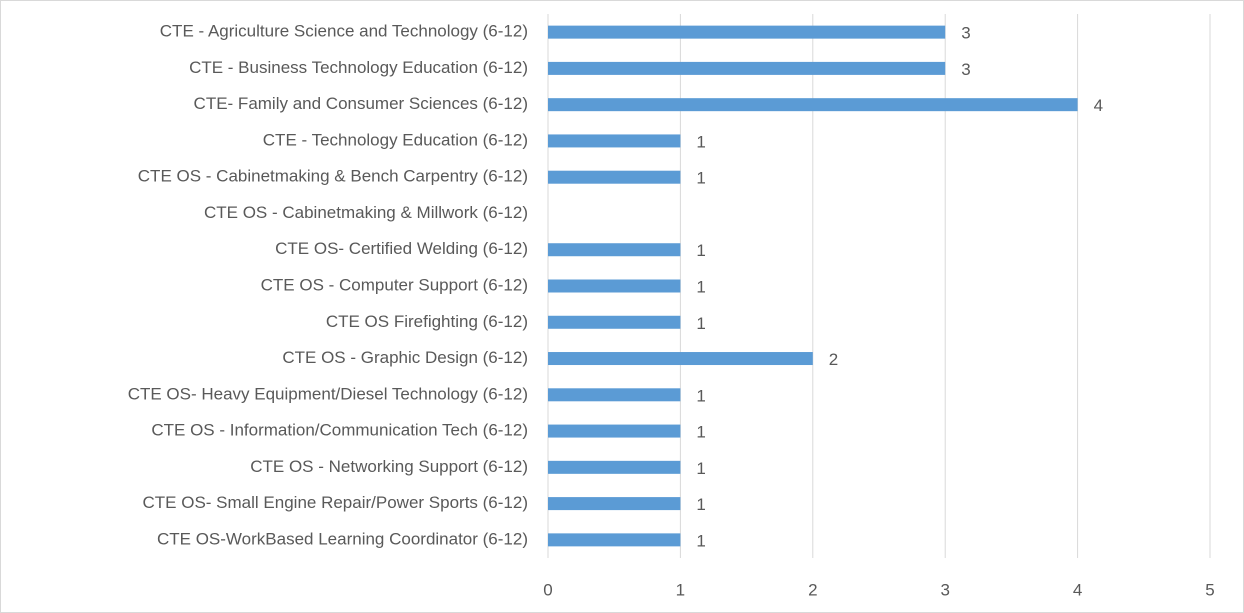 The width and height of the screenshot is (1244, 613). I want to click on y-tick-label: CTE OS- Certified Welding (6-12), so click(401, 248).